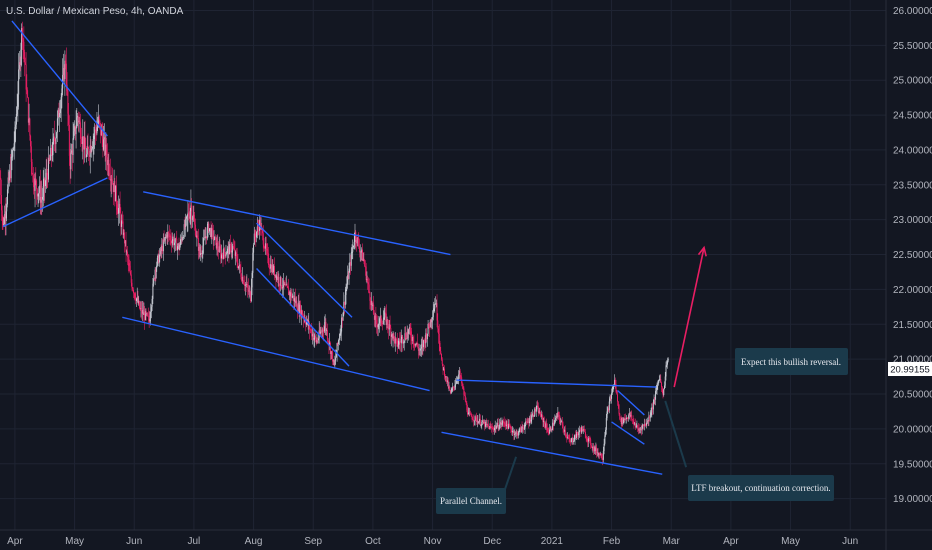 This screenshot has width=932, height=550. I want to click on trendline-upper-left-resistance, so click(59, 78).